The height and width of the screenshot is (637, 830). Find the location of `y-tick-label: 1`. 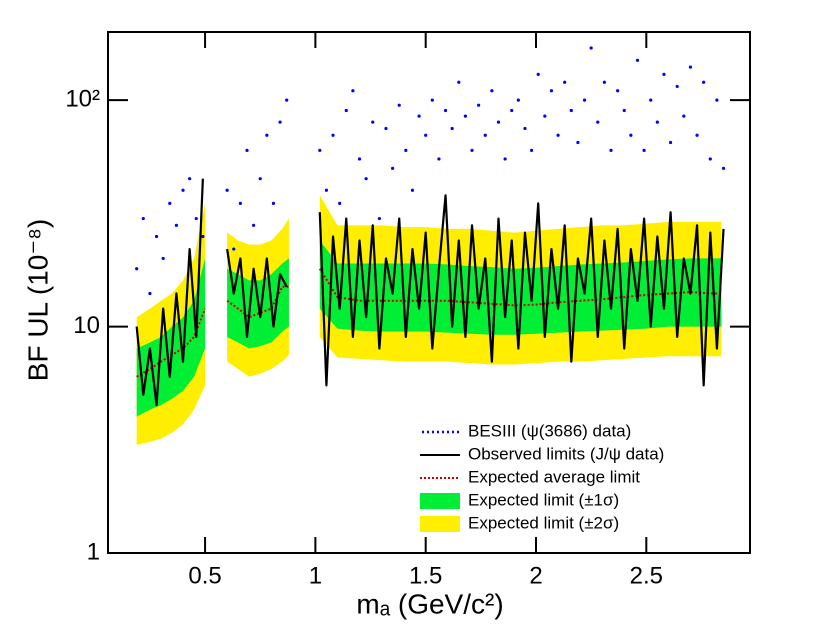

y-tick-label: 1 is located at coordinates (93, 551).